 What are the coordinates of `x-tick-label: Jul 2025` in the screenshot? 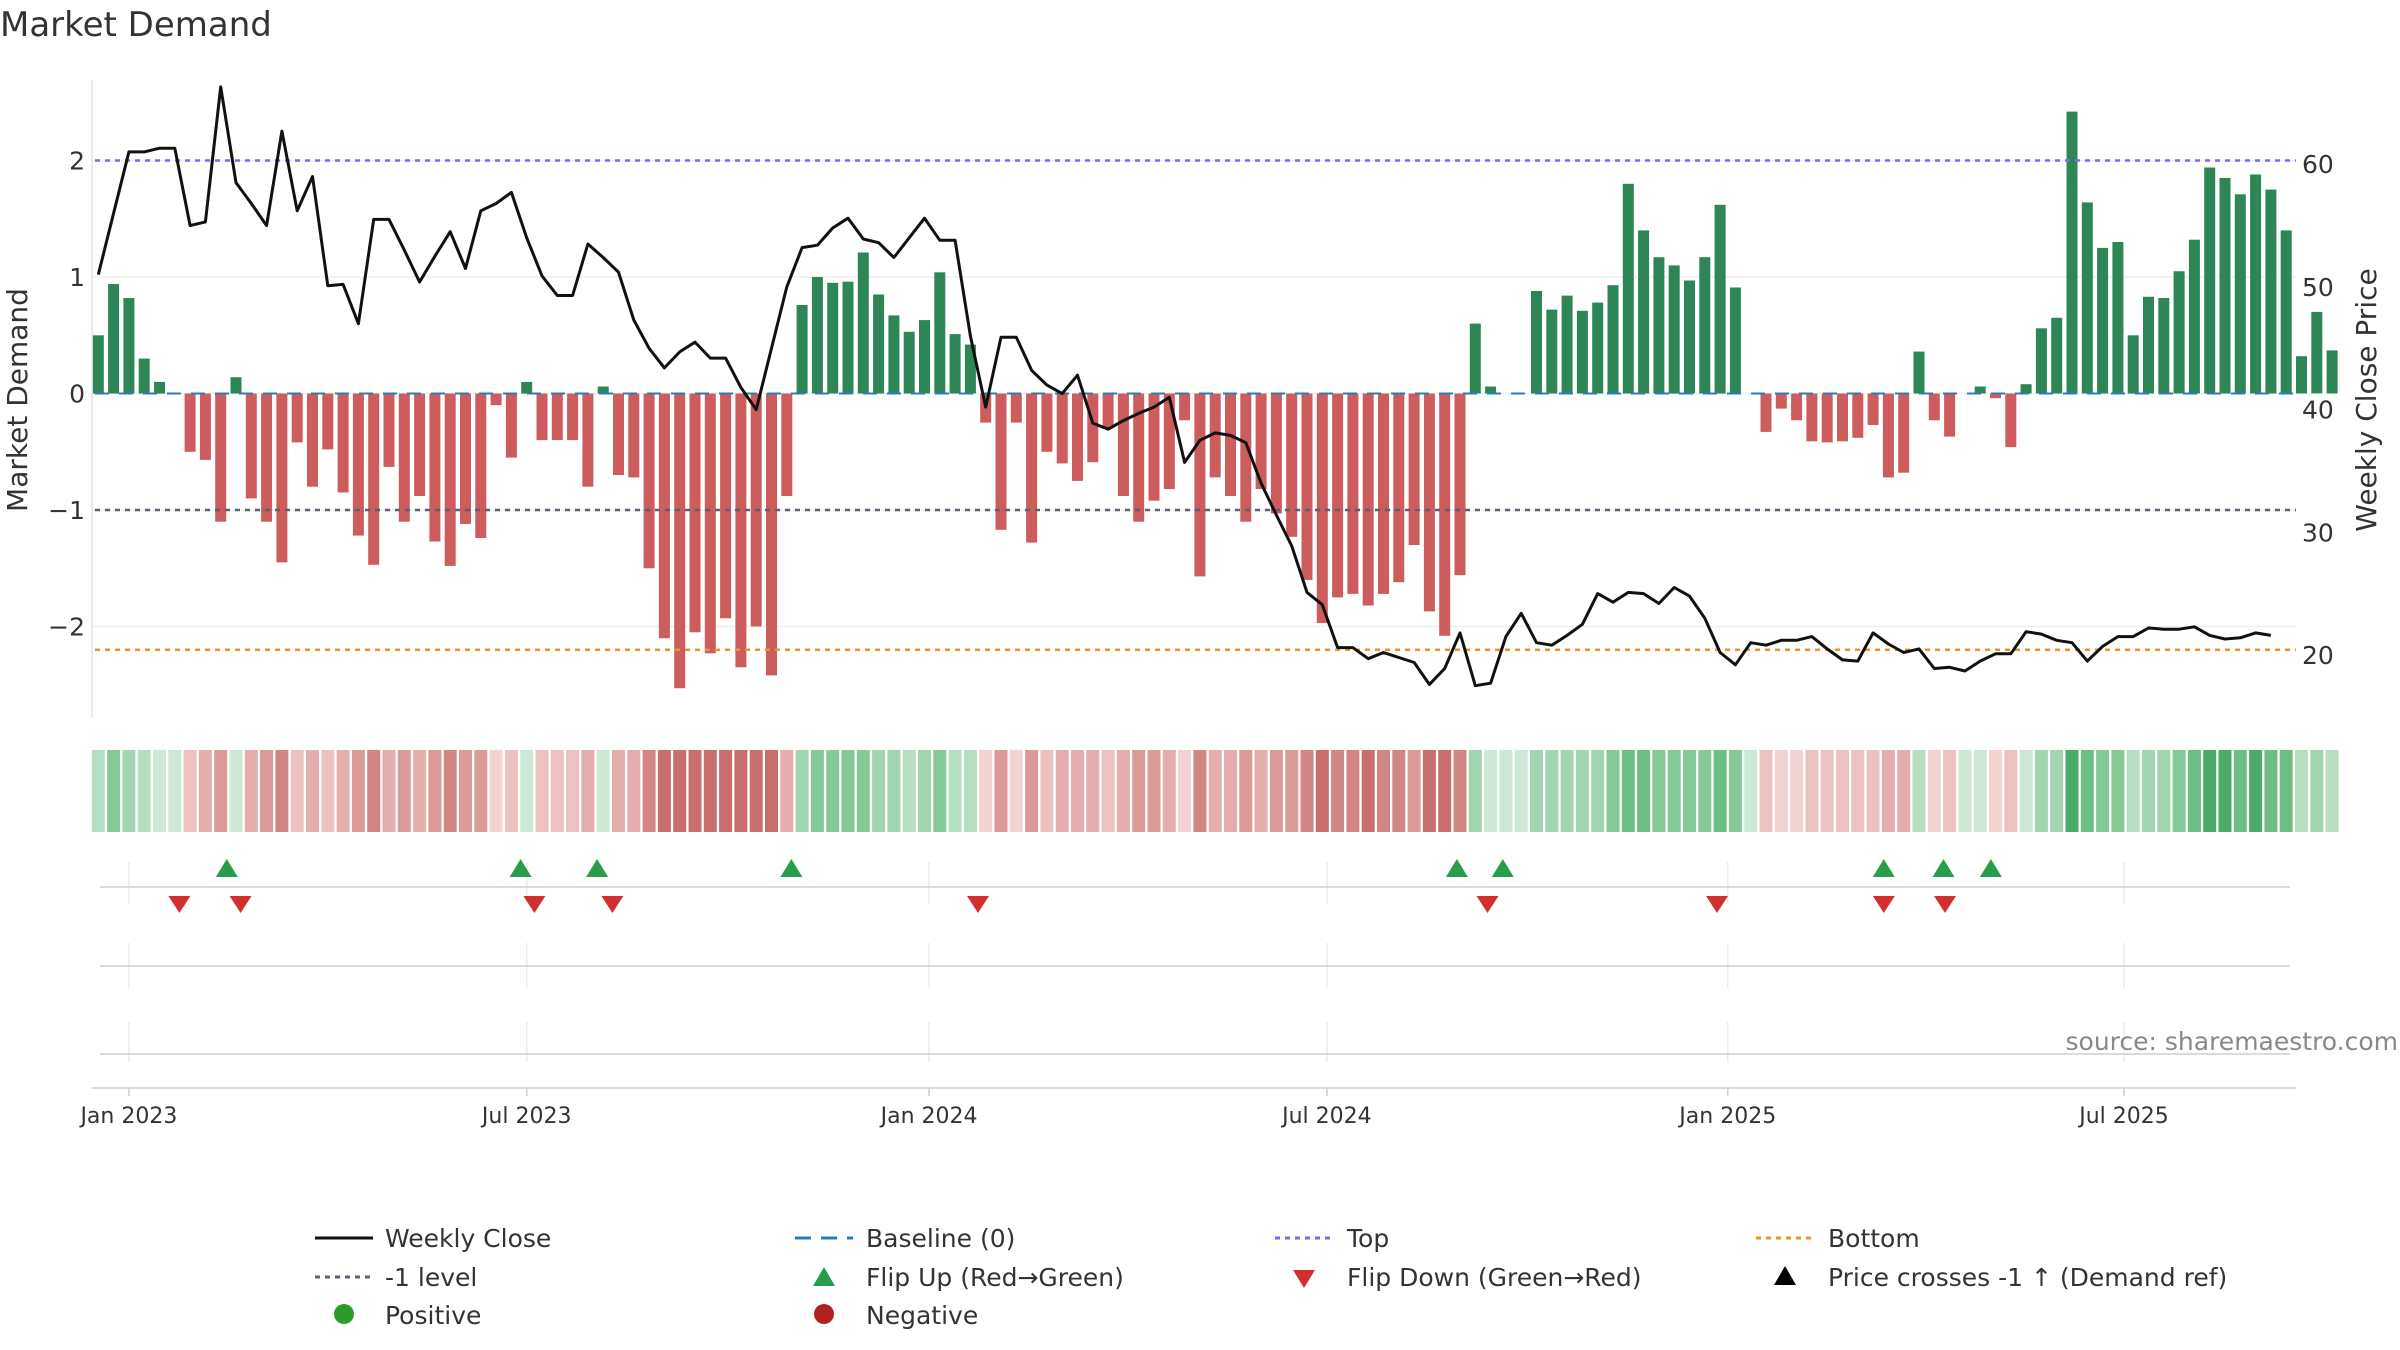 It's located at (2123, 1116).